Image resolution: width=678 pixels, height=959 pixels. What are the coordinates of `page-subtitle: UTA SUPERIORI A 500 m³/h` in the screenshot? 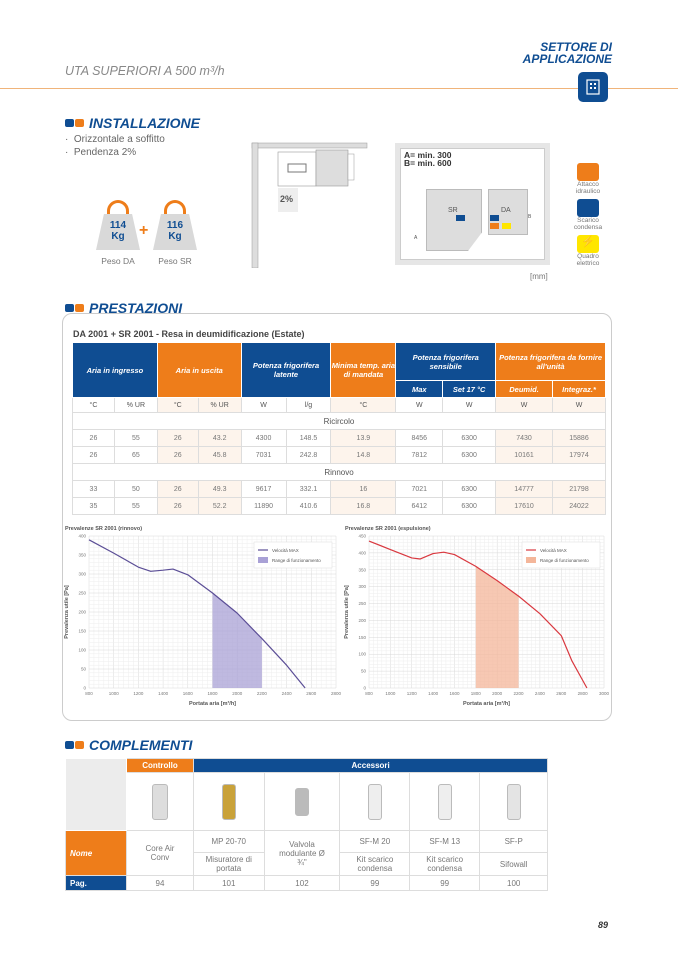 It's located at (145, 71).